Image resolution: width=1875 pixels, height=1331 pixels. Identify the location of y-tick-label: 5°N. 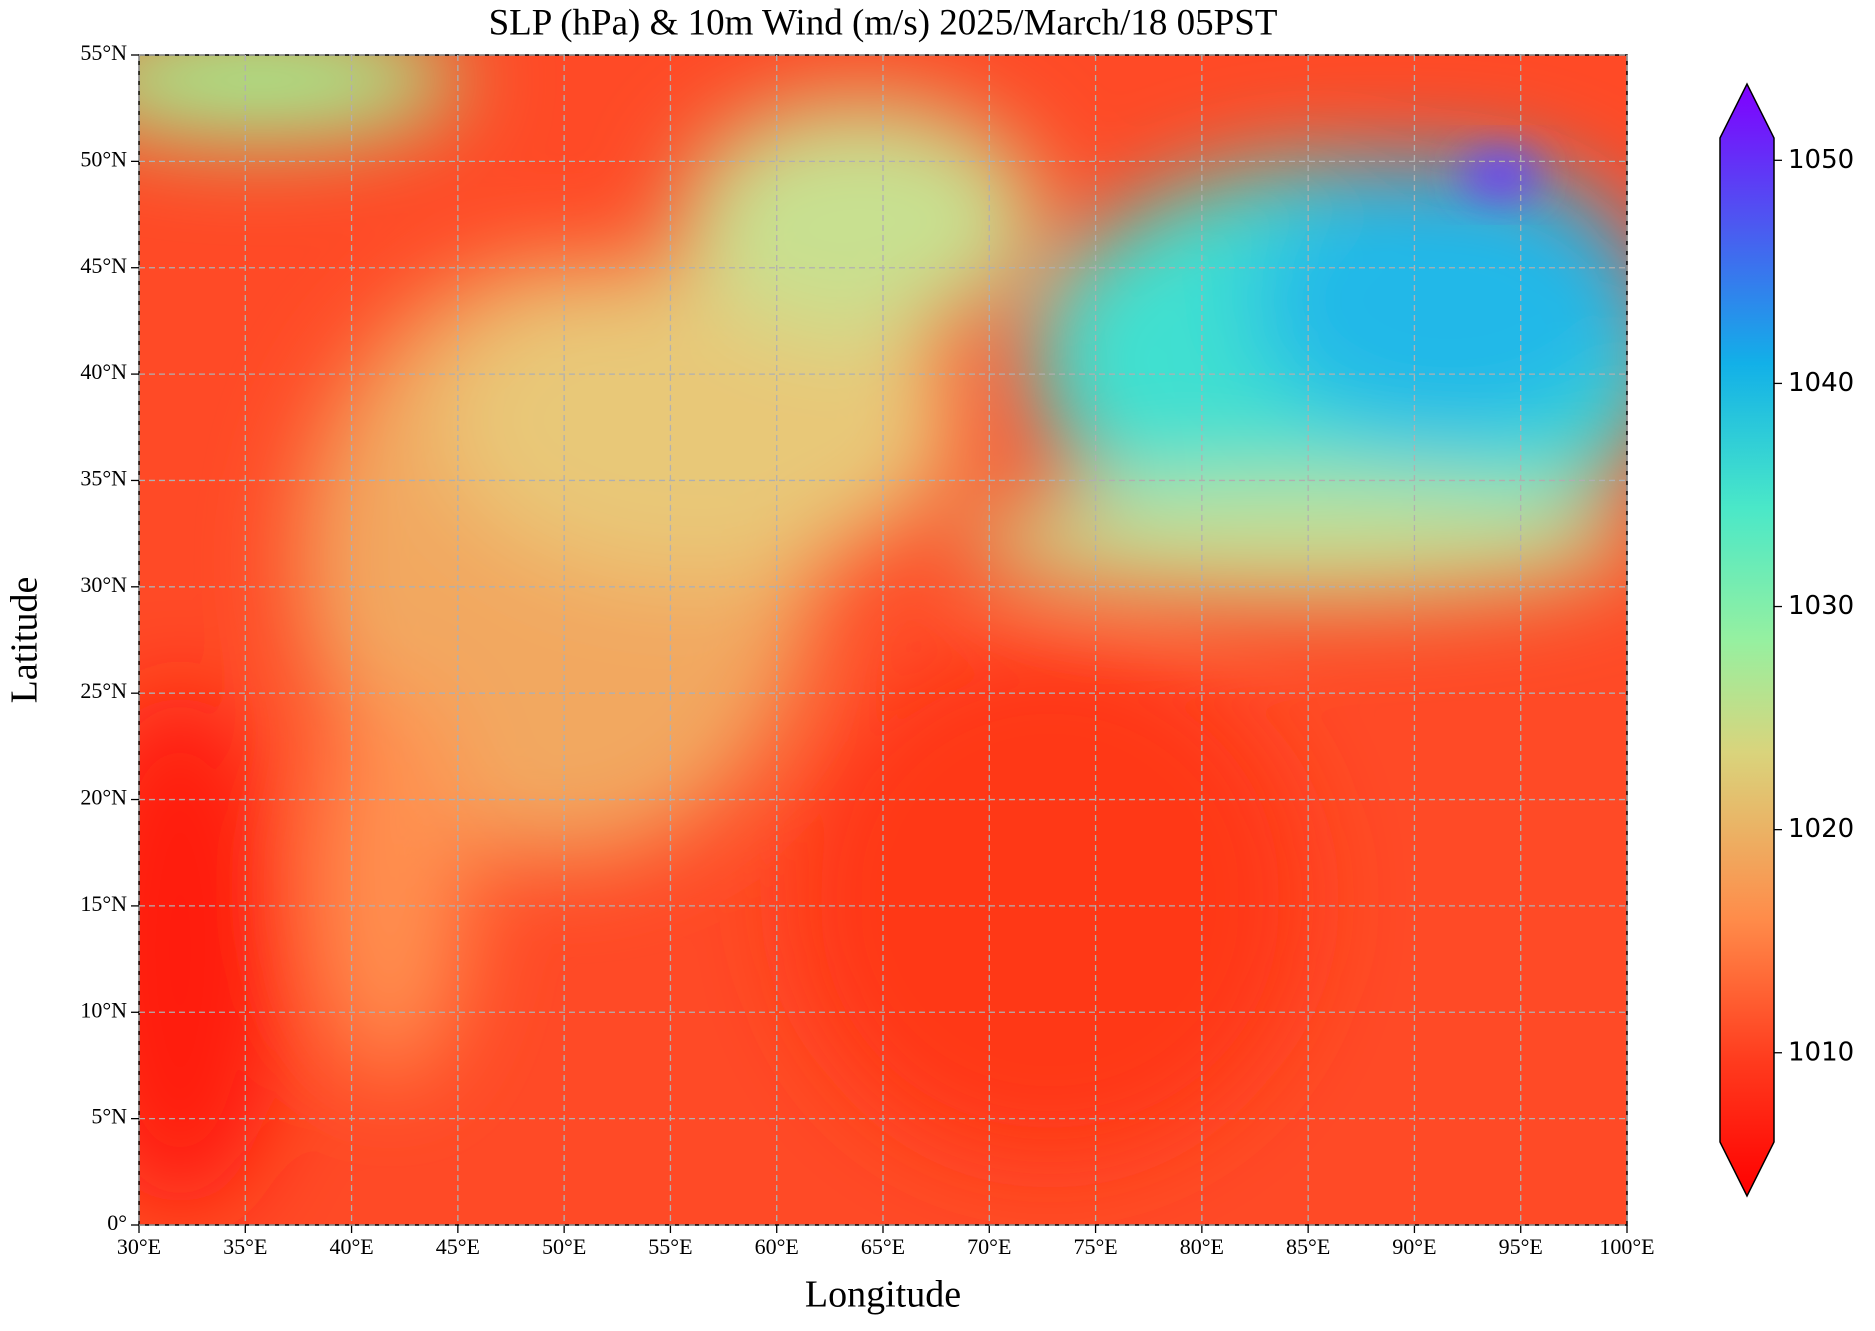
(109, 1116).